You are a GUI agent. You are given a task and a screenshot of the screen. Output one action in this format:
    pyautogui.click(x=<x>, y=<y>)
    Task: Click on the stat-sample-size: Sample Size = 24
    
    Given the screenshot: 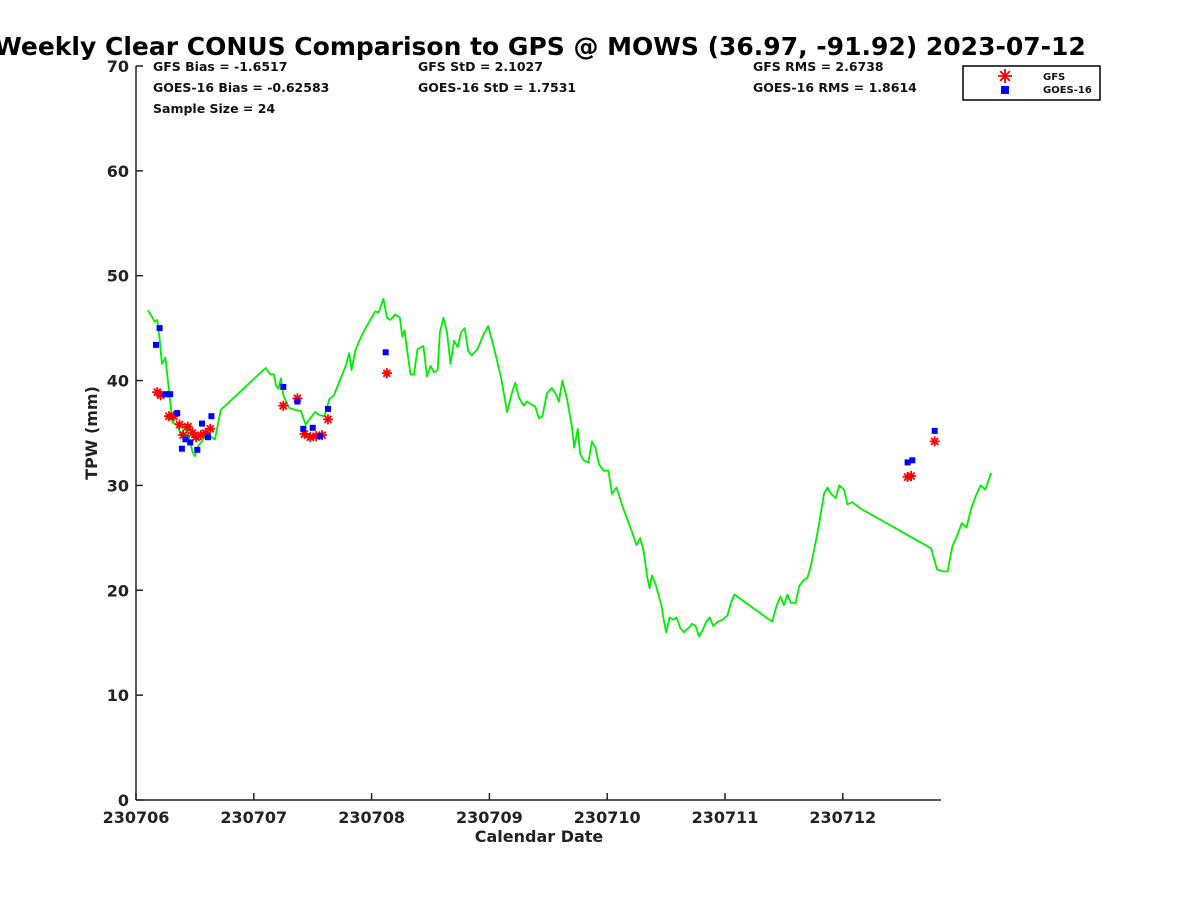 What is the action you would take?
    pyautogui.click(x=214, y=108)
    